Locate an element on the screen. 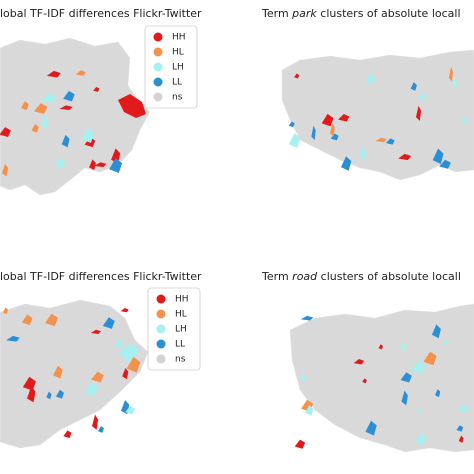 The height and width of the screenshot is (474, 474). panel-title: Term park clusters of absolute locall is located at coordinates (361, 13).